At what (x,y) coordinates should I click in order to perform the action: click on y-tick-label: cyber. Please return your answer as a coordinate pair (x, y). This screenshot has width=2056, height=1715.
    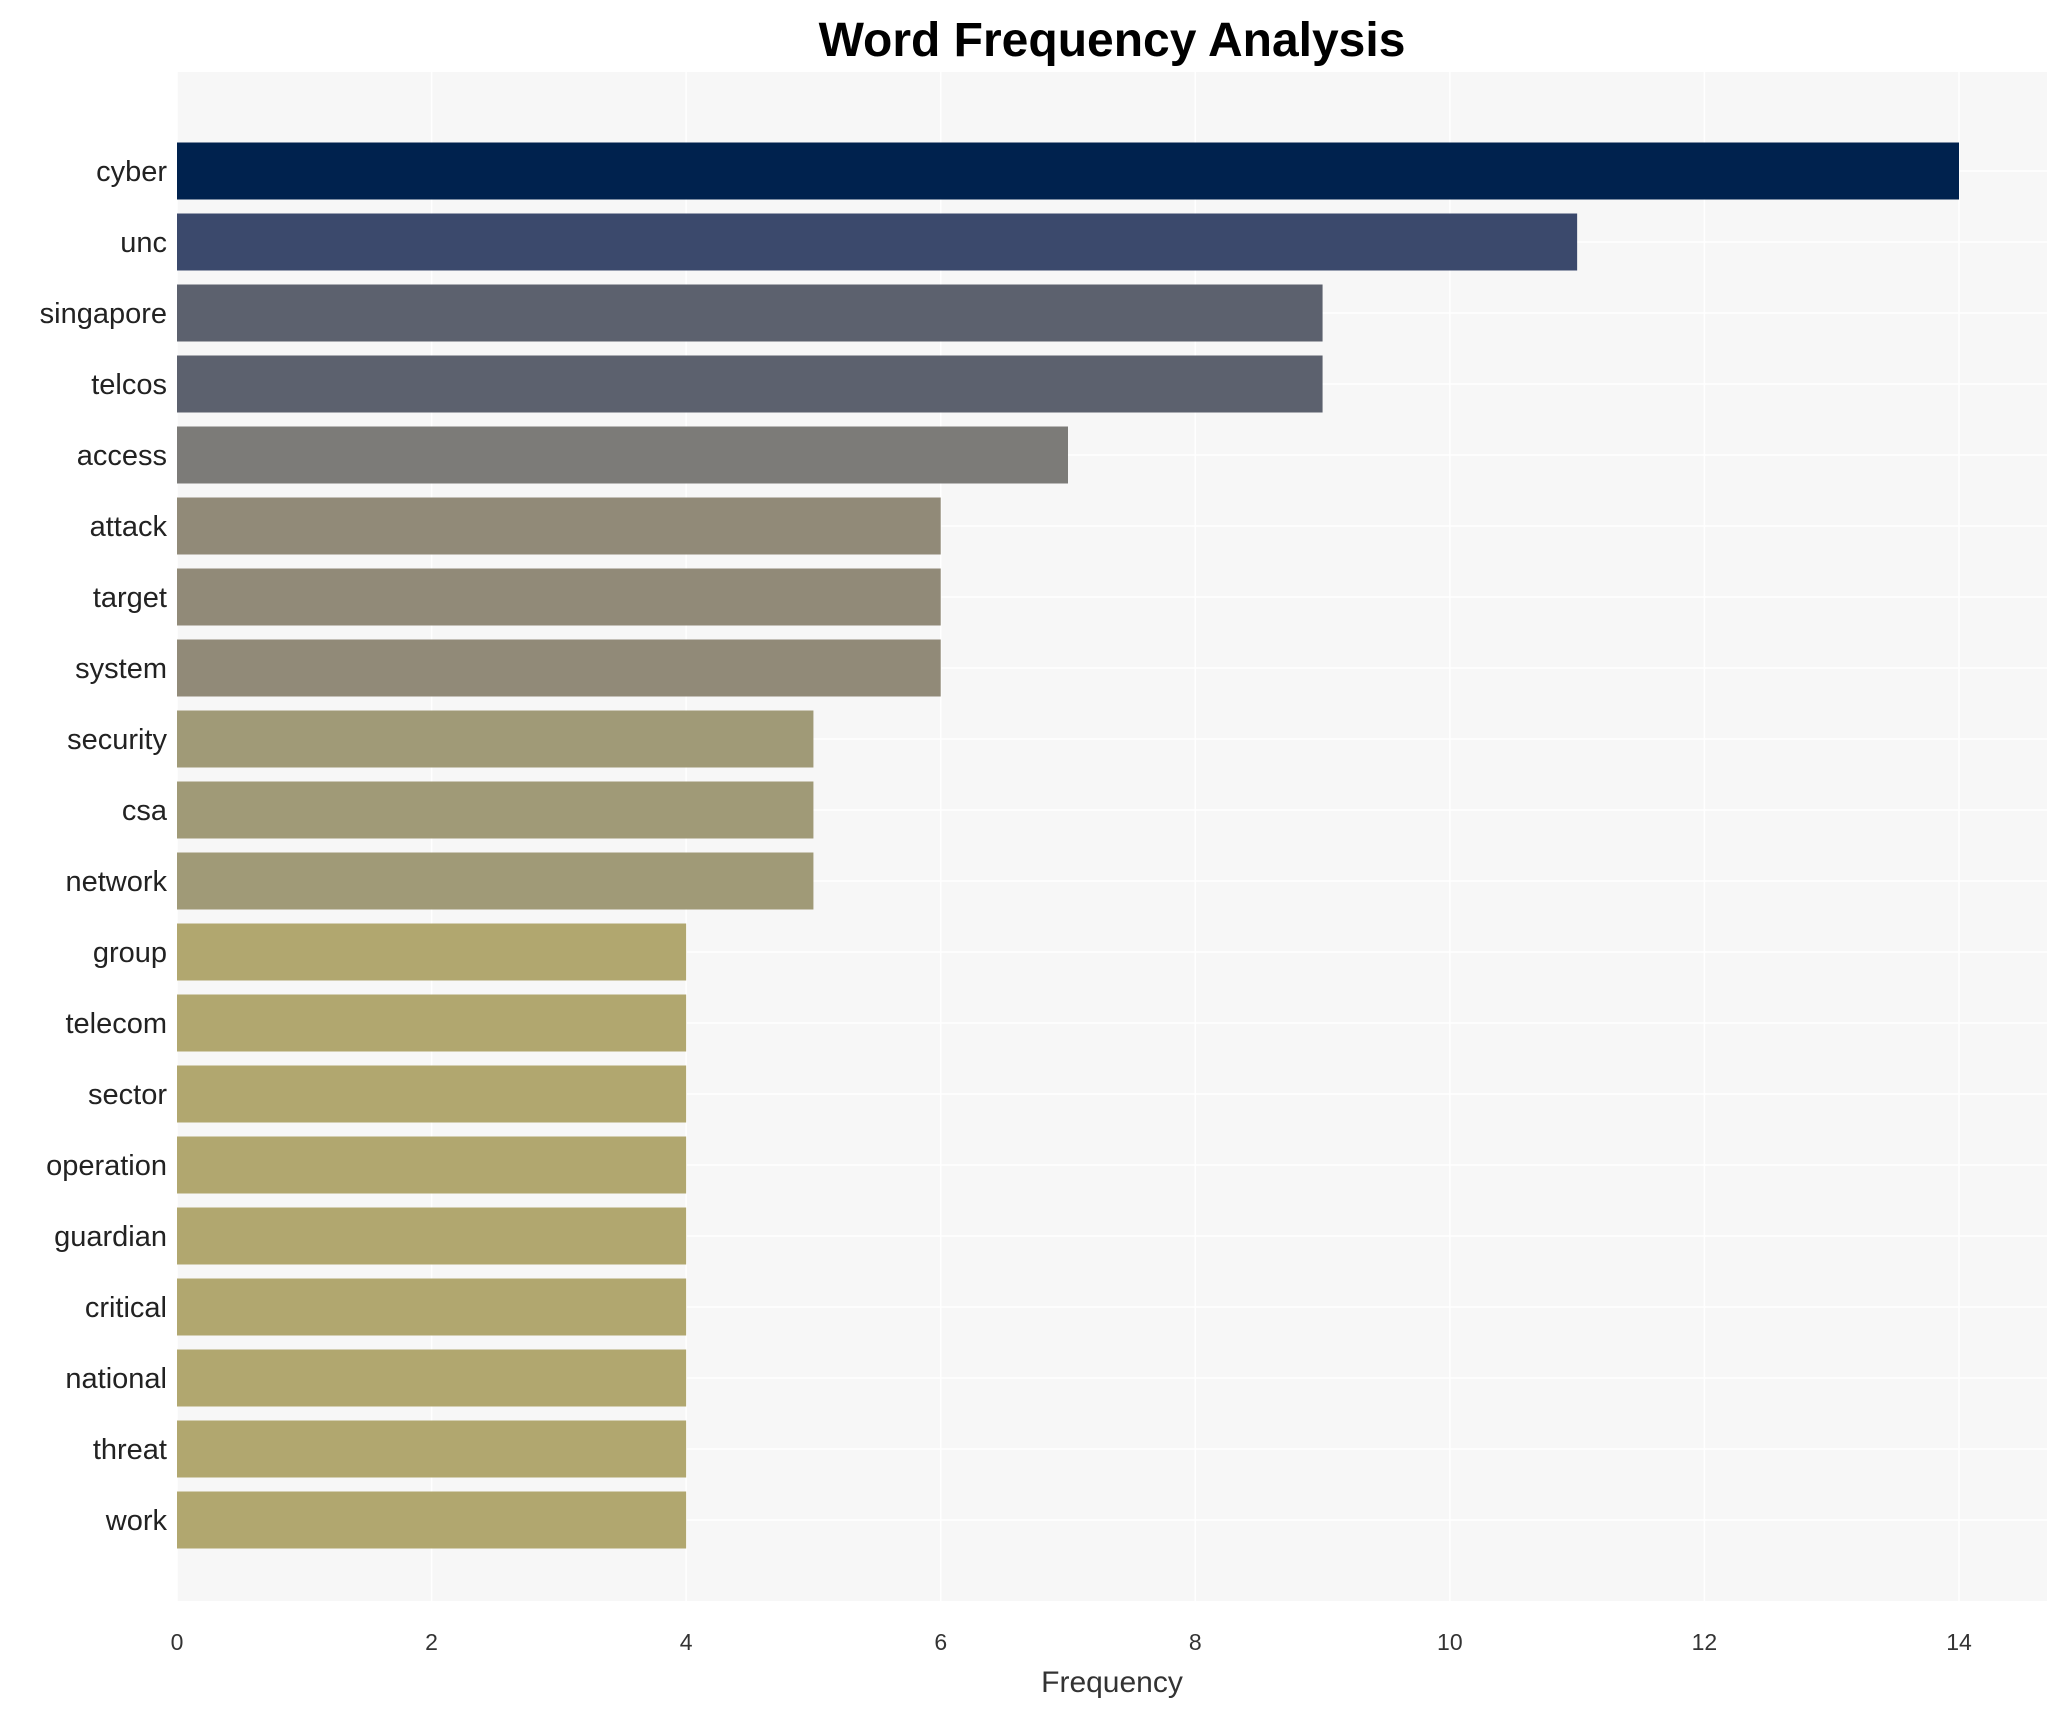
    Looking at the image, I should click on (131, 172).